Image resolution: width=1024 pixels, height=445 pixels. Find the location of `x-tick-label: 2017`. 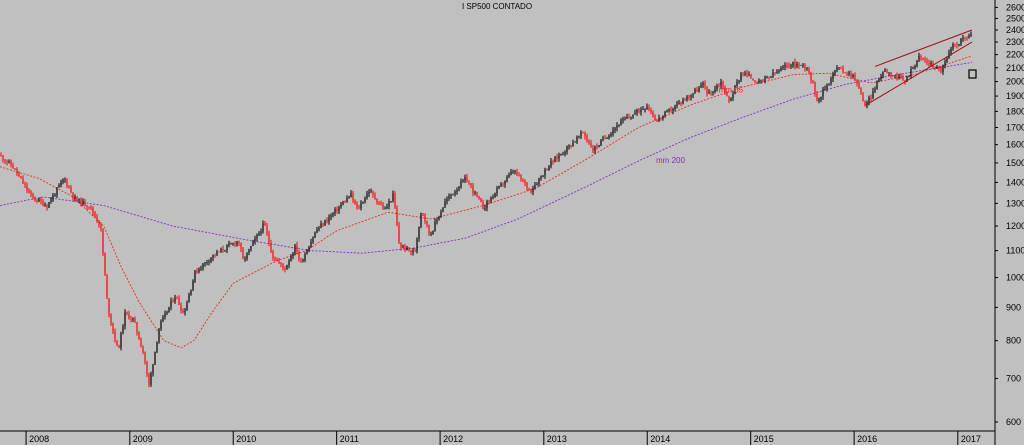

x-tick-label: 2017 is located at coordinates (971, 439).